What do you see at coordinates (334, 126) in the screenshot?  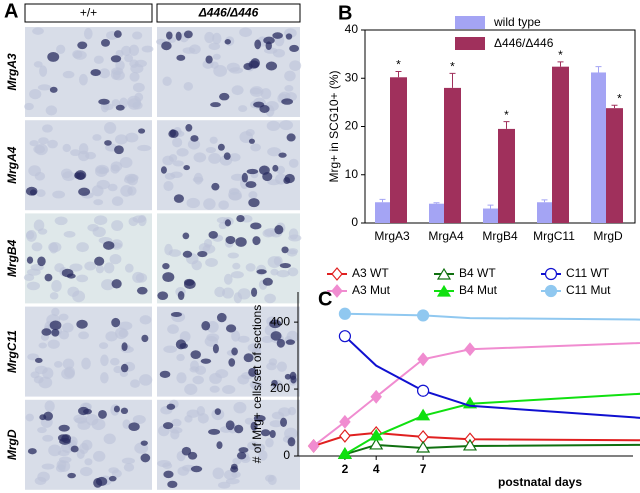 I see `y-axis-label: Mrg+ in SCG10+ (%)` at bounding box center [334, 126].